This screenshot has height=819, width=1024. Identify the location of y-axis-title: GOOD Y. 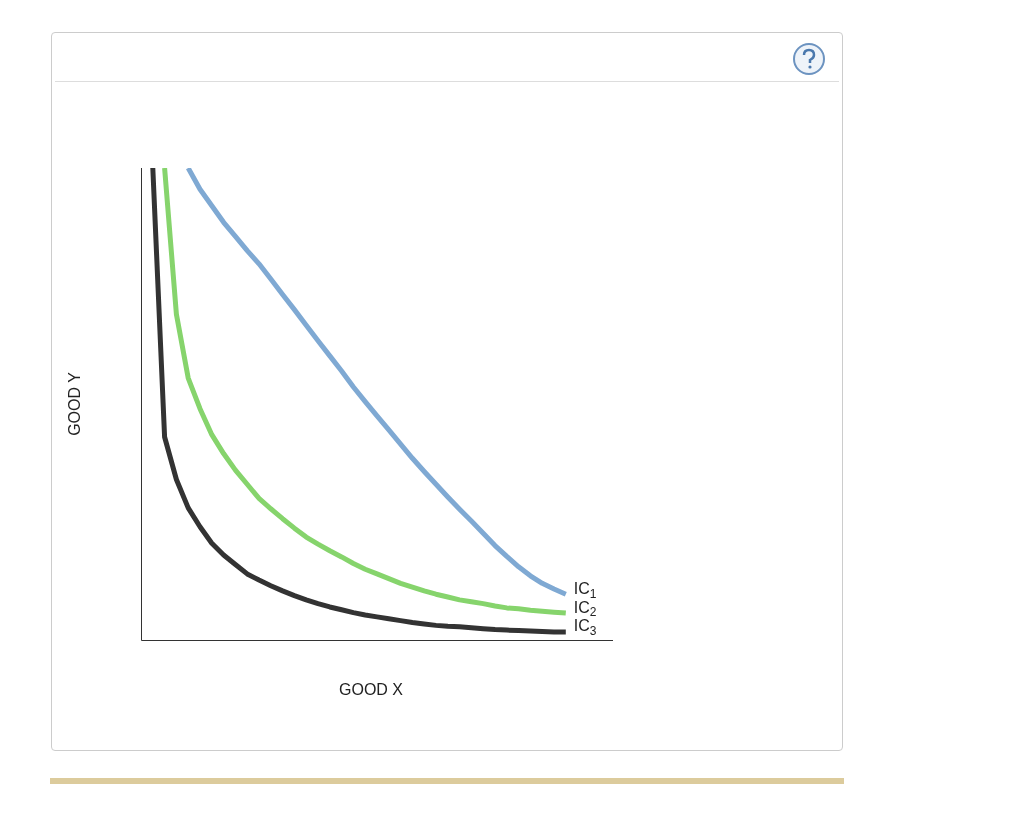
(75, 403).